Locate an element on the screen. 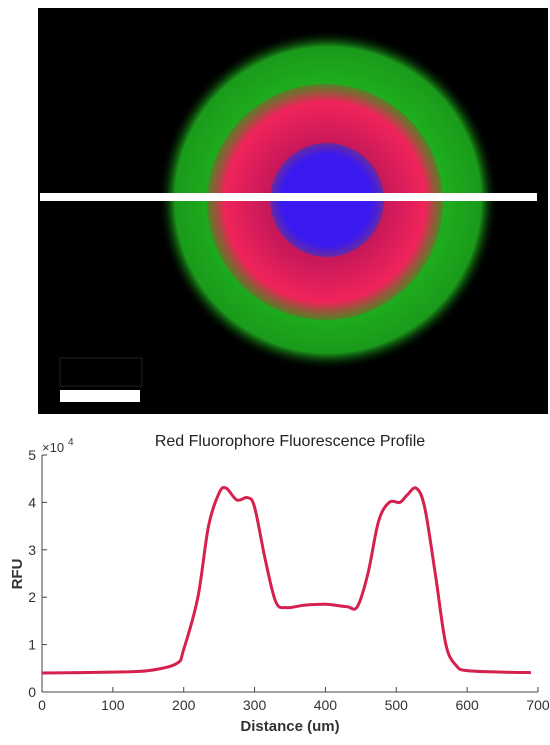 Image resolution: width=550 pixels, height=745 pixels. x-tick-label: 500 is located at coordinates (397, 705).